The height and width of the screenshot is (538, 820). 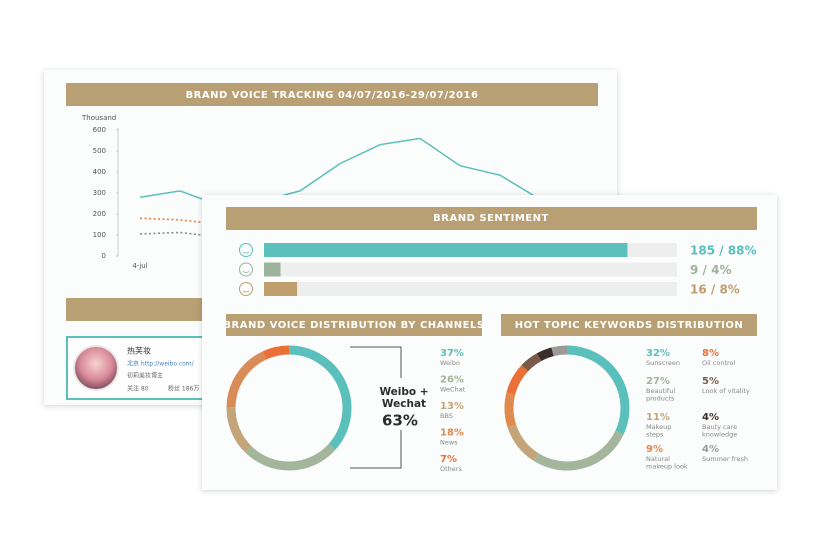 What do you see at coordinates (448, 459) in the screenshot?
I see `legend-value: 7%` at bounding box center [448, 459].